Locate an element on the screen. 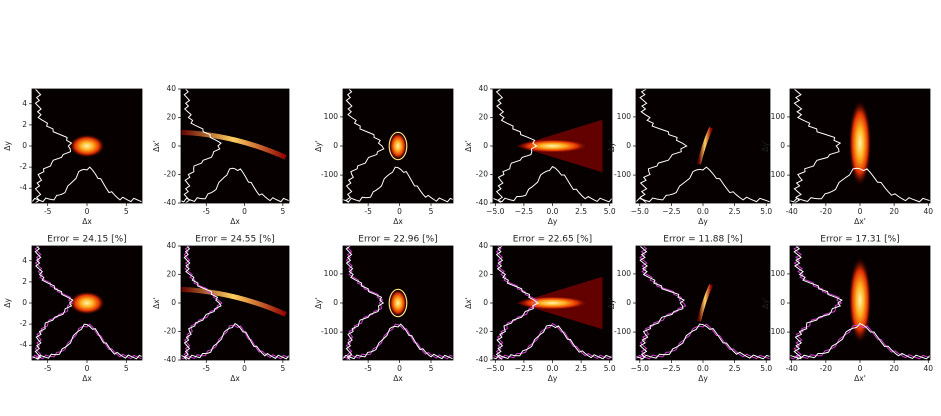 The image size is (941, 416). panel: -5 0 5 -100 0 100 Δx Δy' Error = 22.96 [%] is located at coordinates (384, 309).